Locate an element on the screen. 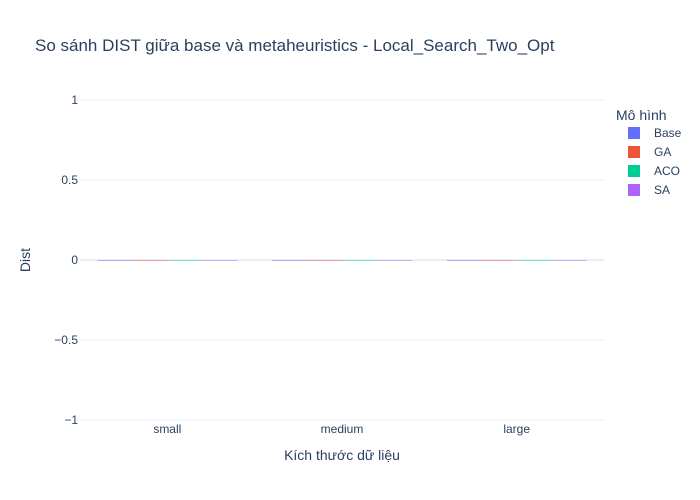  bars is located at coordinates (342, 260).